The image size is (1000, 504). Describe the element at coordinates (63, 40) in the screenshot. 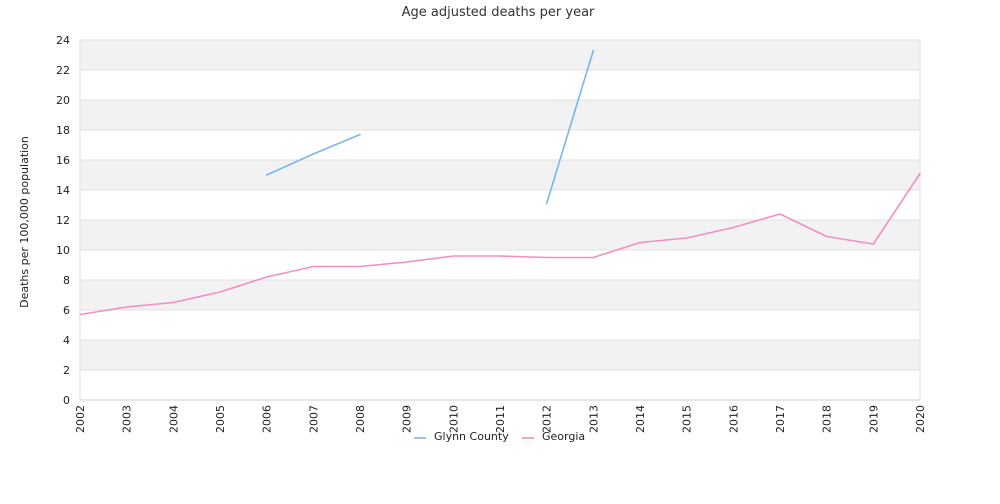

I see `y-tick-label: 24` at that location.